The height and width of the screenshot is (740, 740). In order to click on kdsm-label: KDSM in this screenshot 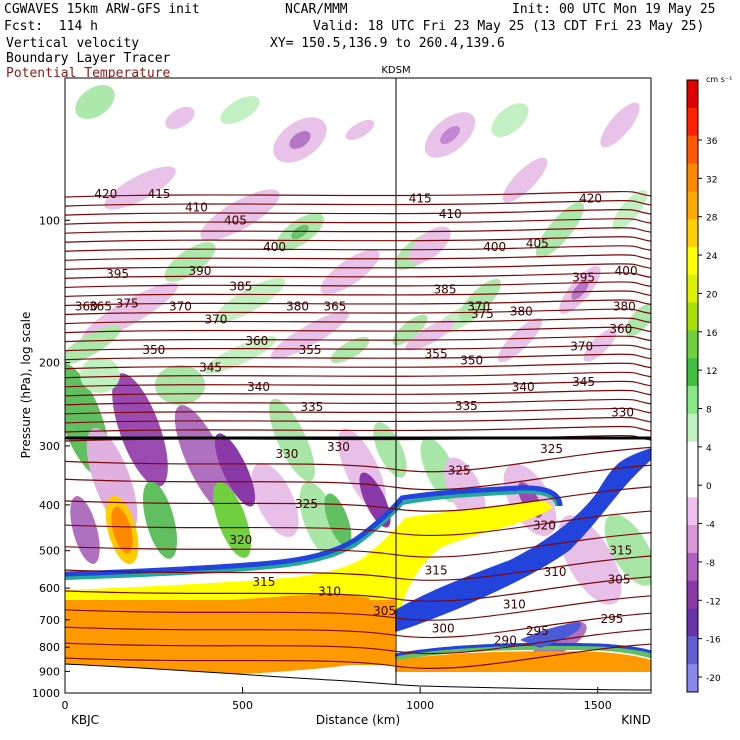, I will do `click(395, 70)`.